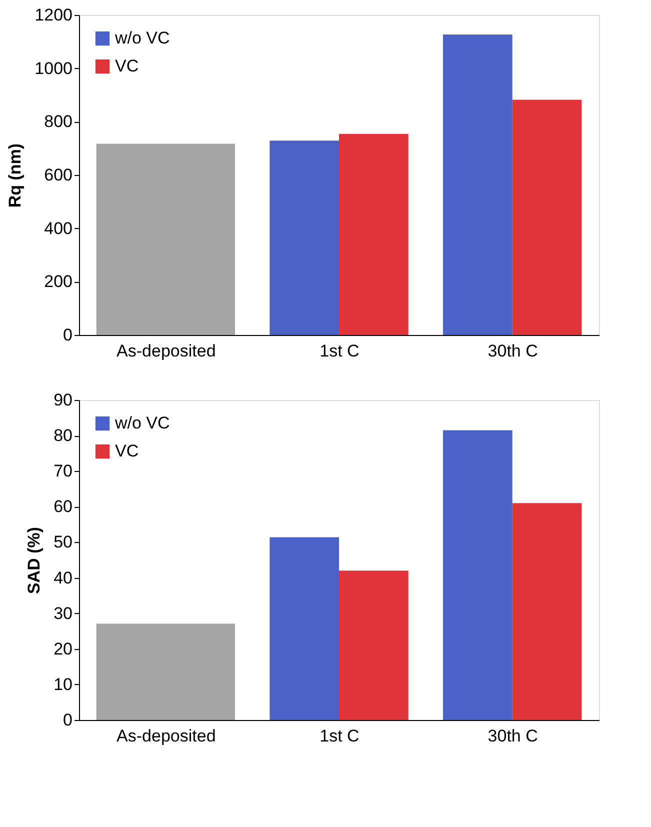  What do you see at coordinates (63, 400) in the screenshot?
I see `y-tick-label: 90` at bounding box center [63, 400].